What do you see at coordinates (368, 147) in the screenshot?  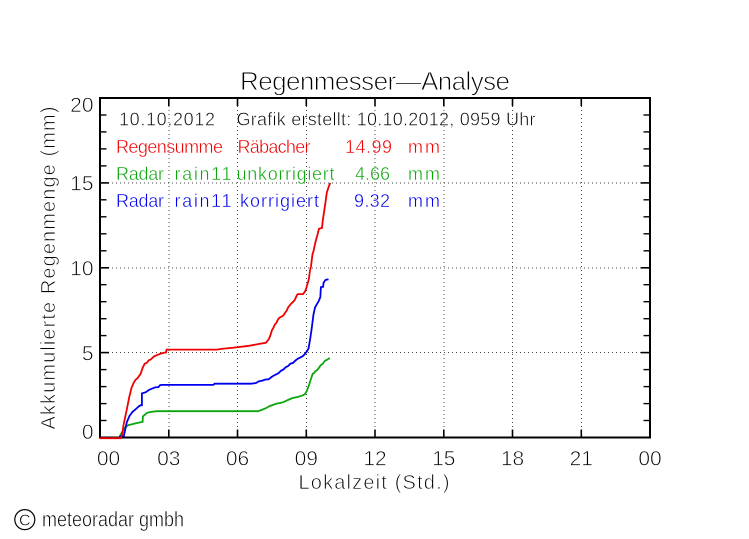 I see `svg-text: 14.99` at bounding box center [368, 147].